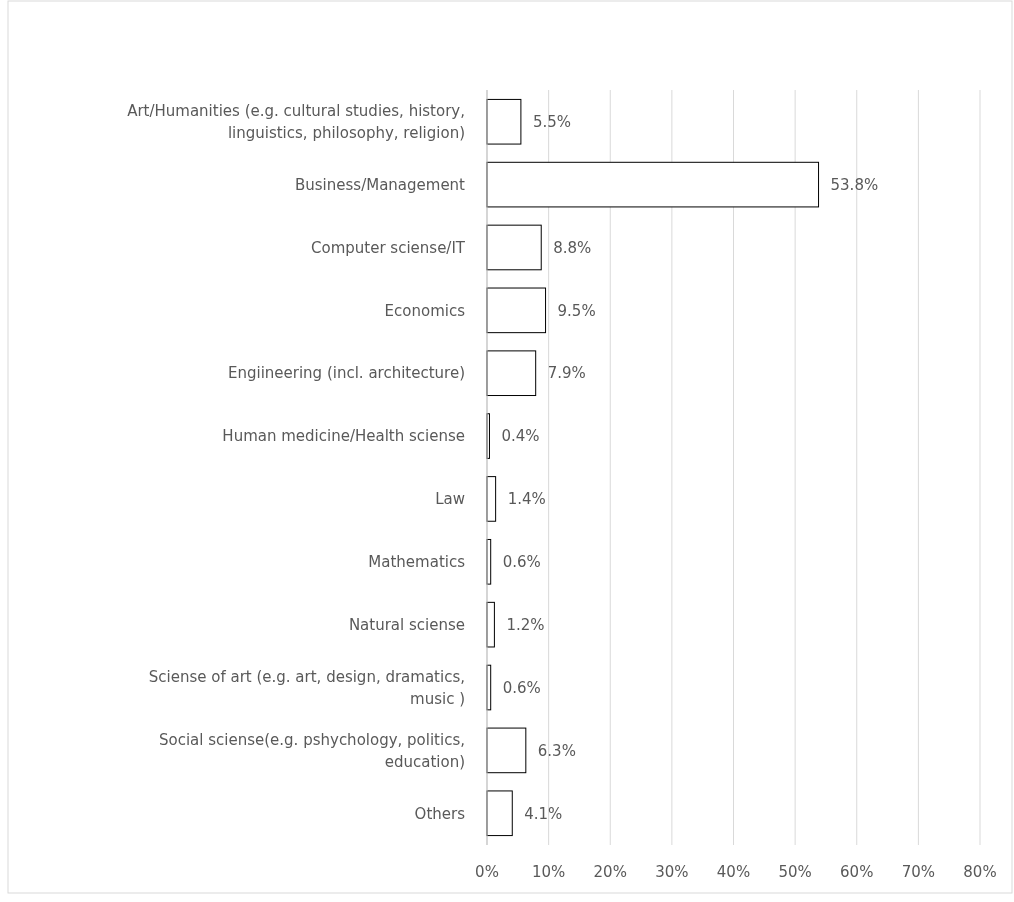  What do you see at coordinates (733, 872) in the screenshot?
I see `x-tick-label: 40%` at bounding box center [733, 872].